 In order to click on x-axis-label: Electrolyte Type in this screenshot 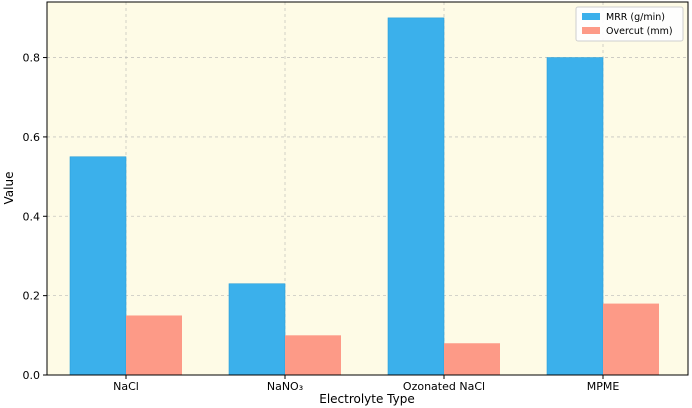, I will do `click(367, 399)`.